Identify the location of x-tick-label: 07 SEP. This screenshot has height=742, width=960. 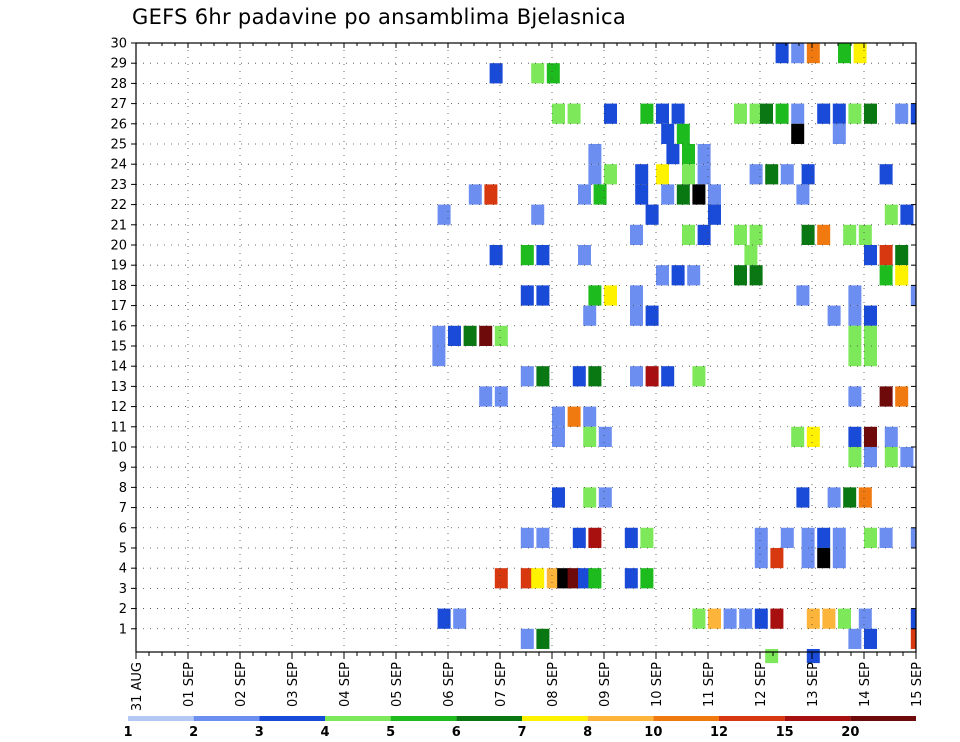
(501, 684).